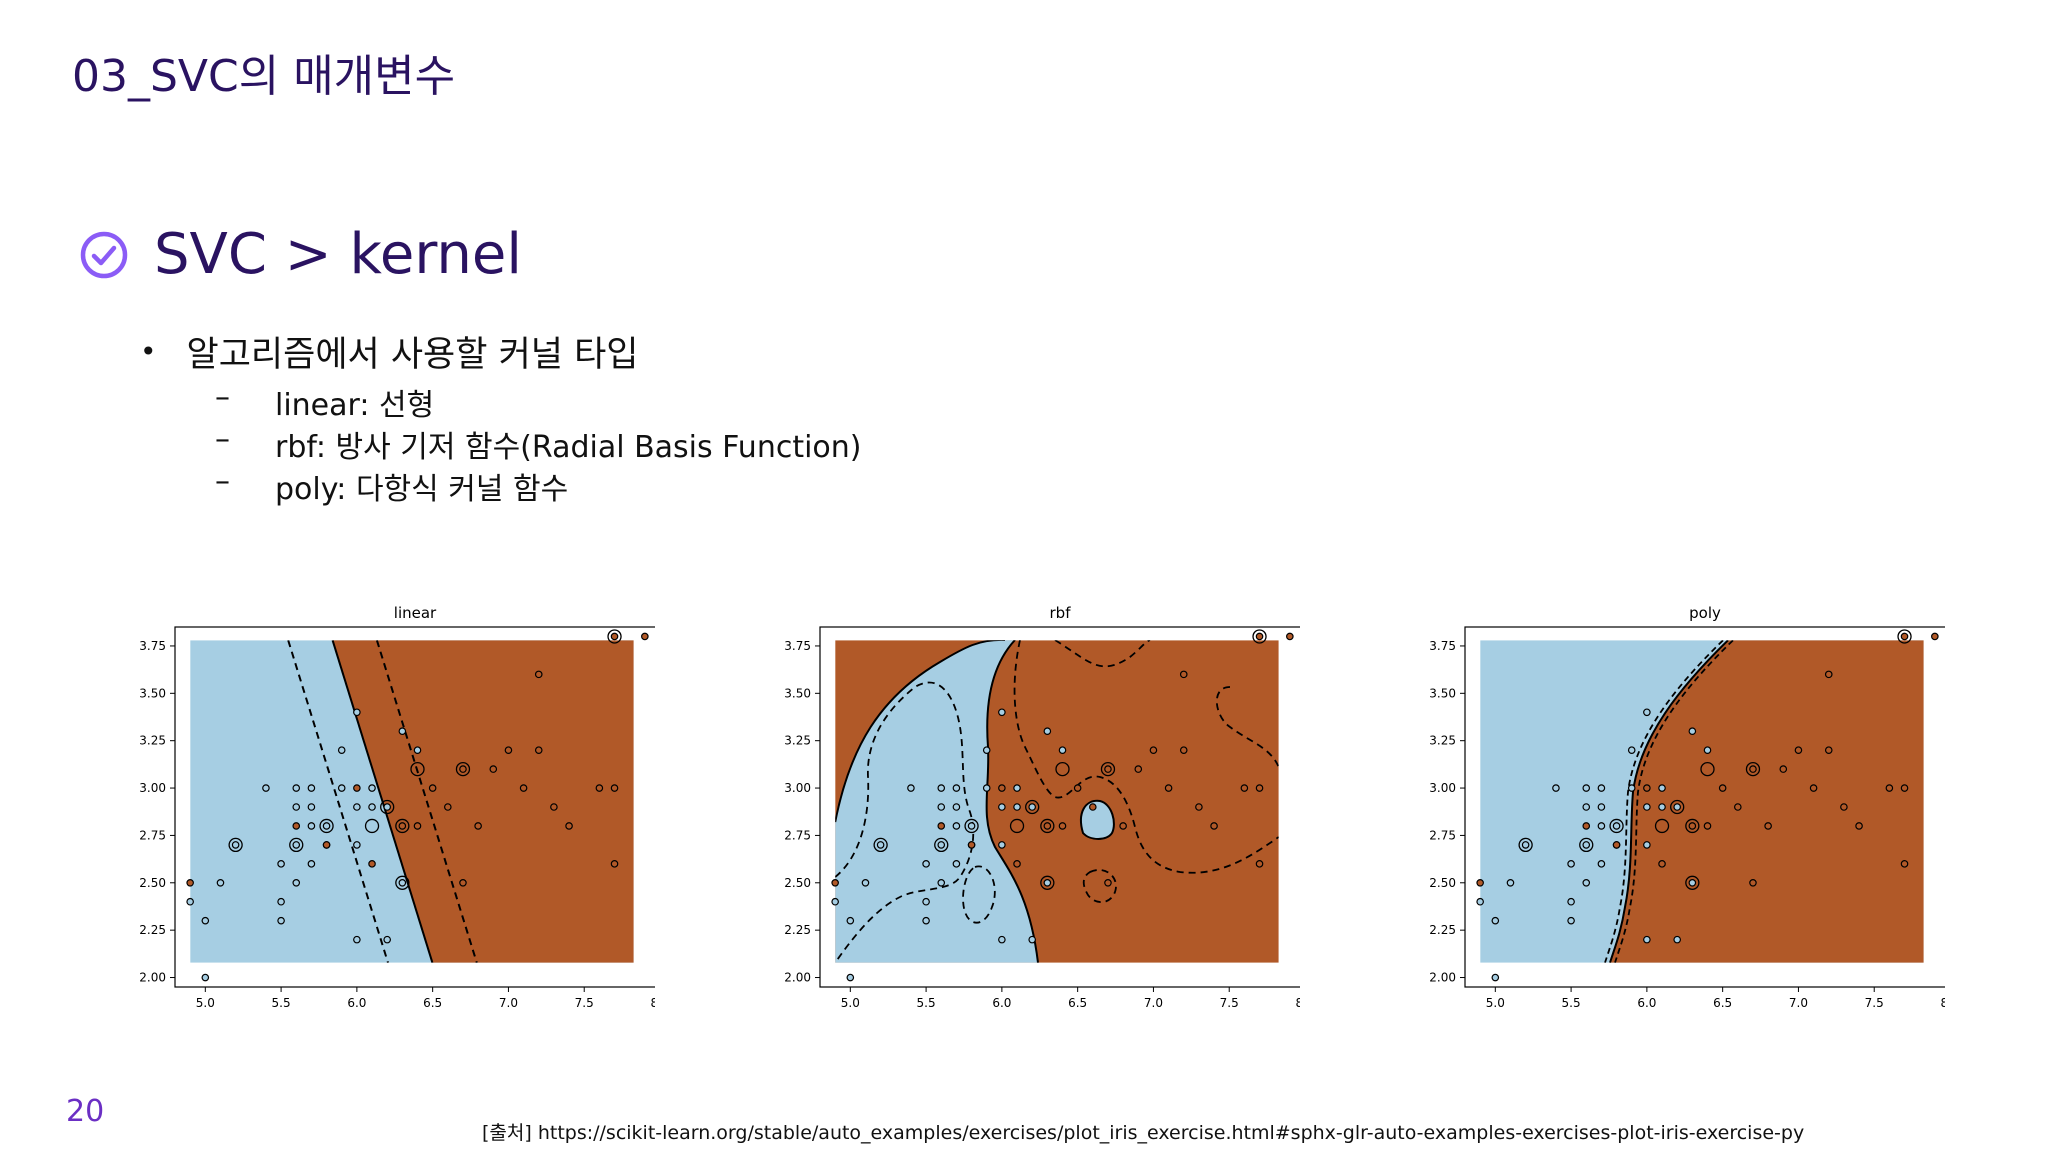  What do you see at coordinates (538, 444) in the screenshot?
I see `sub-item-rbf: – rbf: 방사 기저 함수(Radial Basis Function)` at bounding box center [538, 444].